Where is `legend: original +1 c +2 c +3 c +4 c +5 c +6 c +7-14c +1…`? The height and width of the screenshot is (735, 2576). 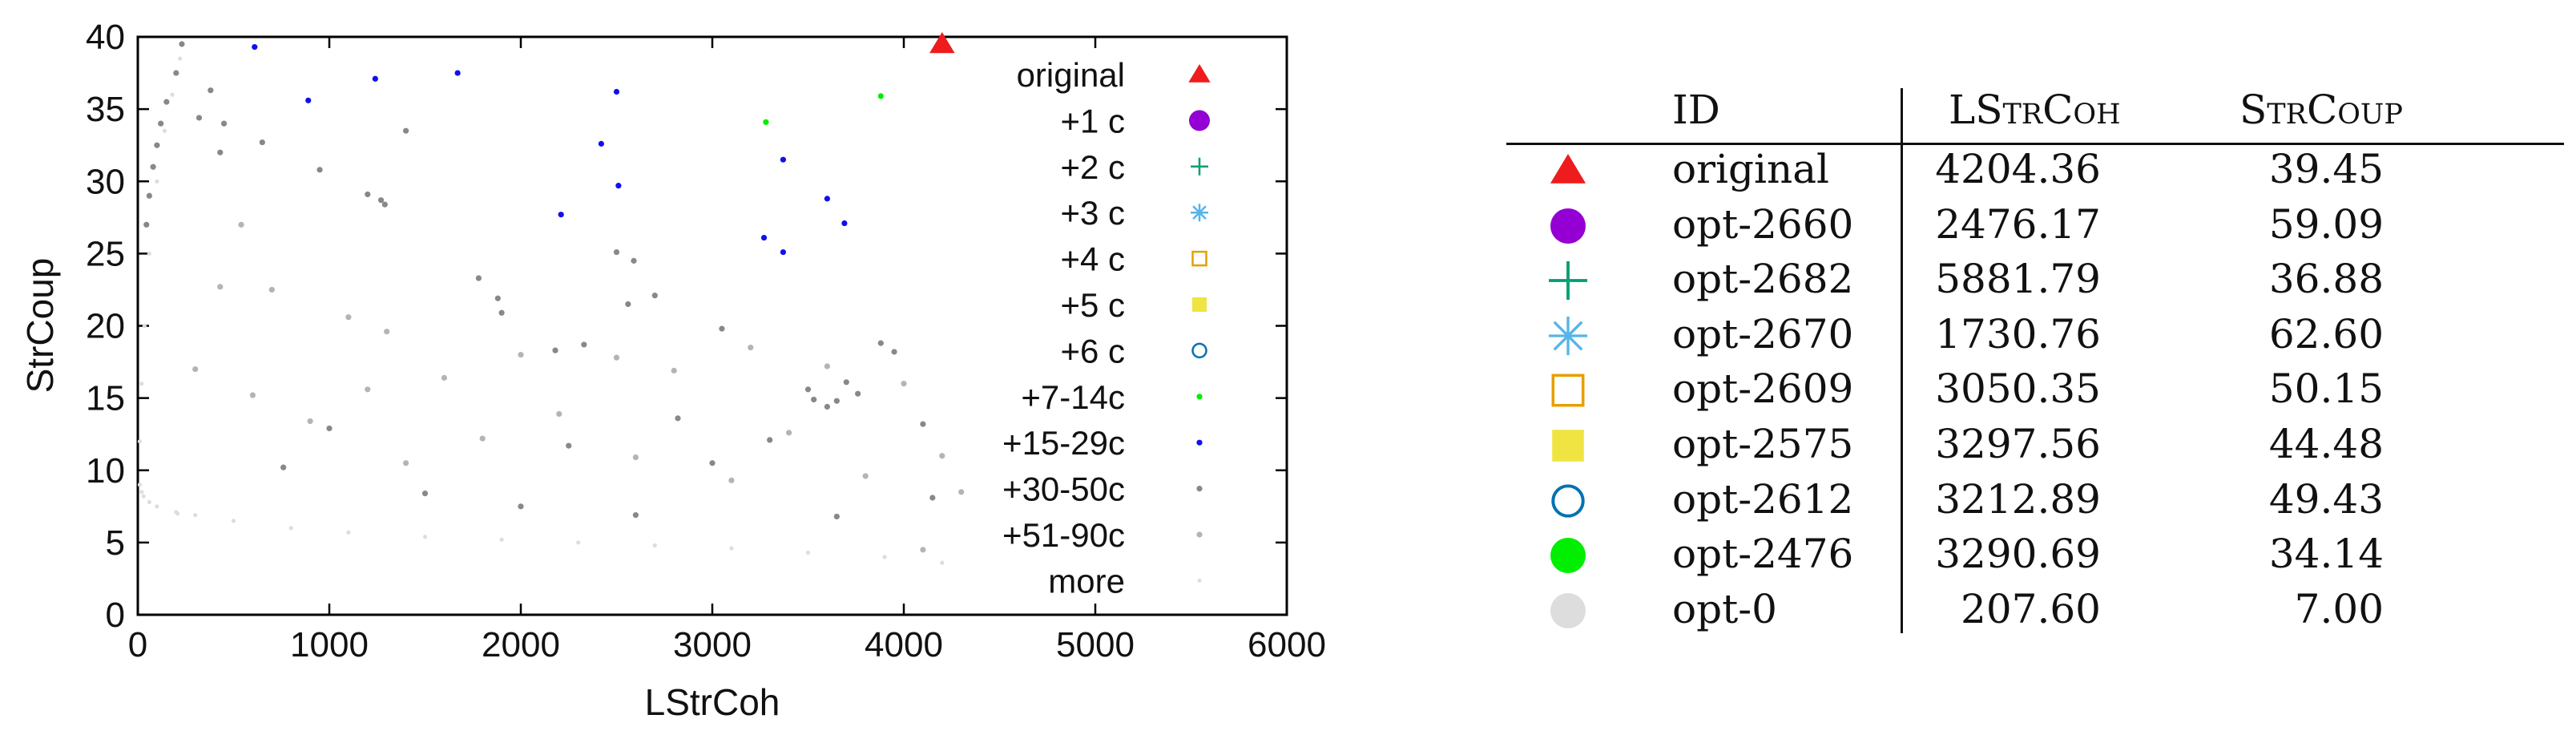 legend: original +1 c +2 c +3 c +4 c +5 c +6 c +7-14c +1… is located at coordinates (1106, 328).